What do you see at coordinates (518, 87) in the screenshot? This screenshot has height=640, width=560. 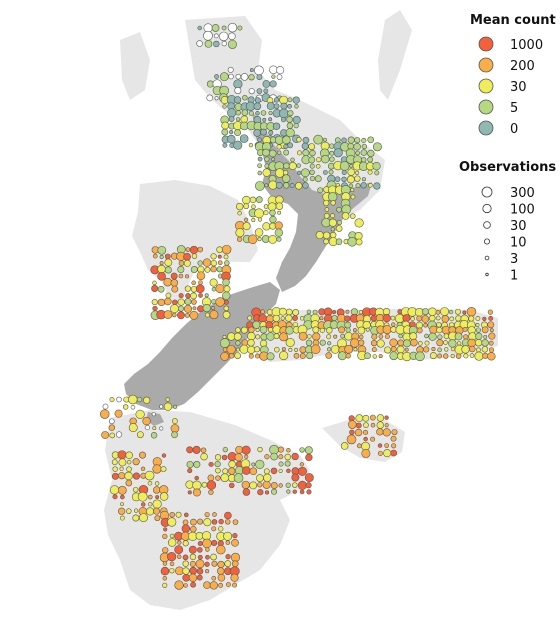 I see `legend-mean-count-label: 30` at bounding box center [518, 87].